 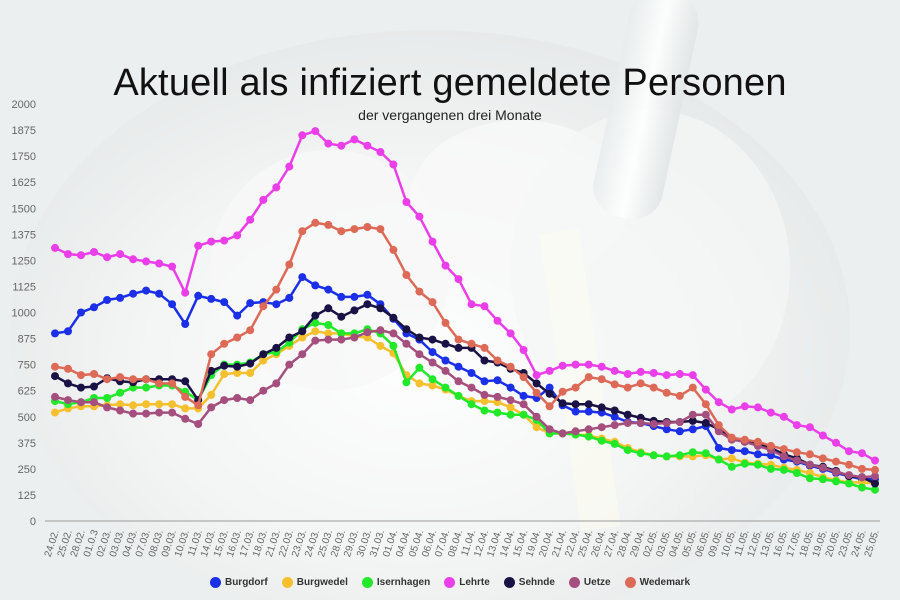 What do you see at coordinates (238, 582) in the screenshot?
I see `legend-item-burgdorf: Burgdorf` at bounding box center [238, 582].